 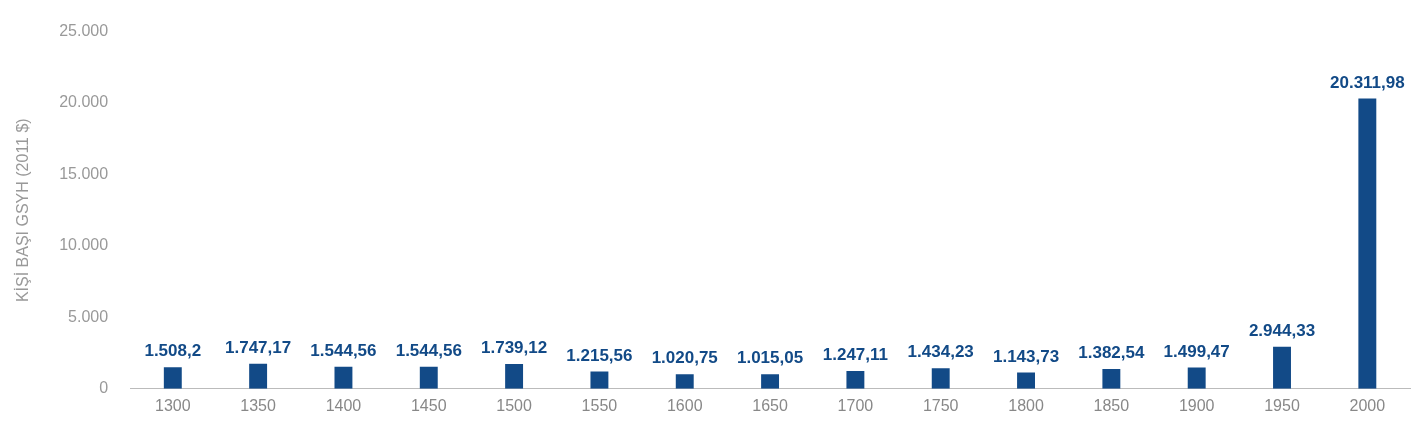 What do you see at coordinates (84, 102) in the screenshot?
I see `y-tick-label: 20.000` at bounding box center [84, 102].